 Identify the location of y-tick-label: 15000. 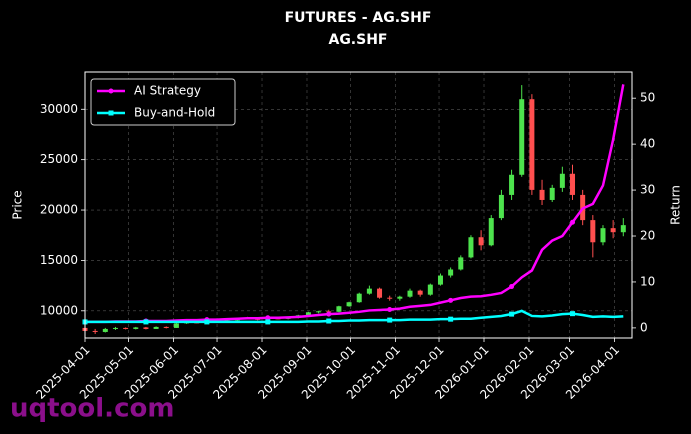
(59, 260).